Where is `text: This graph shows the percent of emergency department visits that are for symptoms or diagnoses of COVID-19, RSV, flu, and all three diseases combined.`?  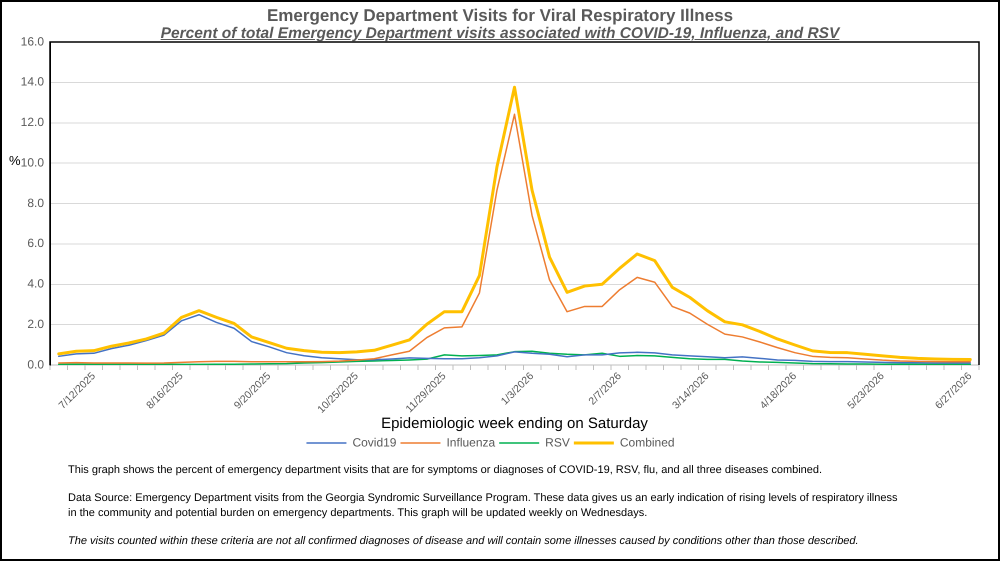
text: This graph shows the percent of emergency department visits that are for symptoms or diagnoses of COVID-19, RSV, flu, and all three diseases combined. is located at coordinates (446, 470).